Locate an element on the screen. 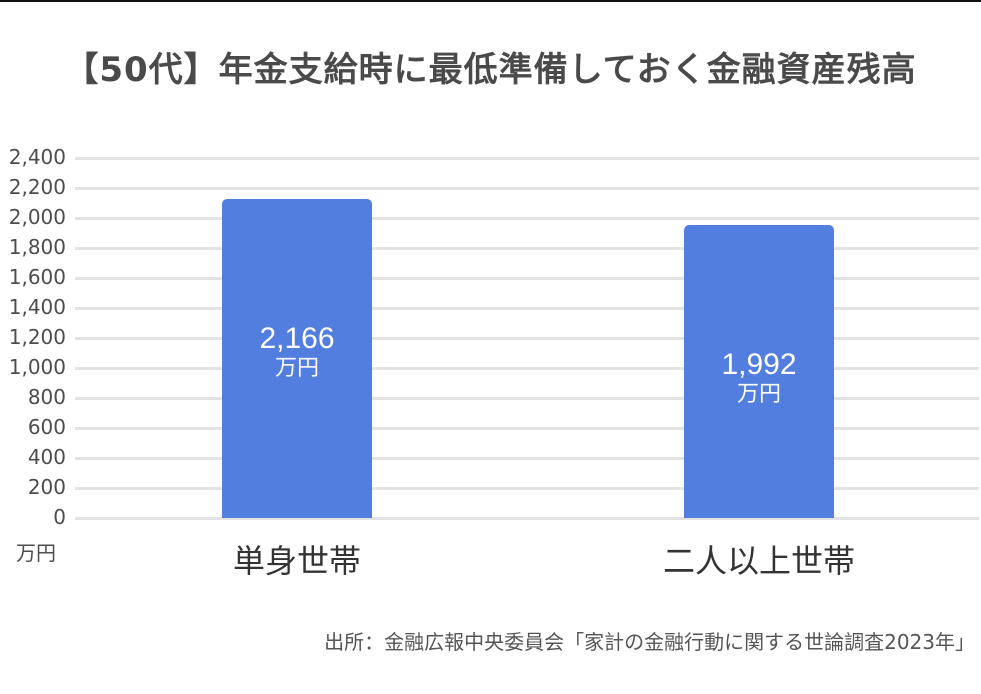 This screenshot has height=694, width=981. bar-multi-person-household: 1,992 万円 is located at coordinates (759, 371).